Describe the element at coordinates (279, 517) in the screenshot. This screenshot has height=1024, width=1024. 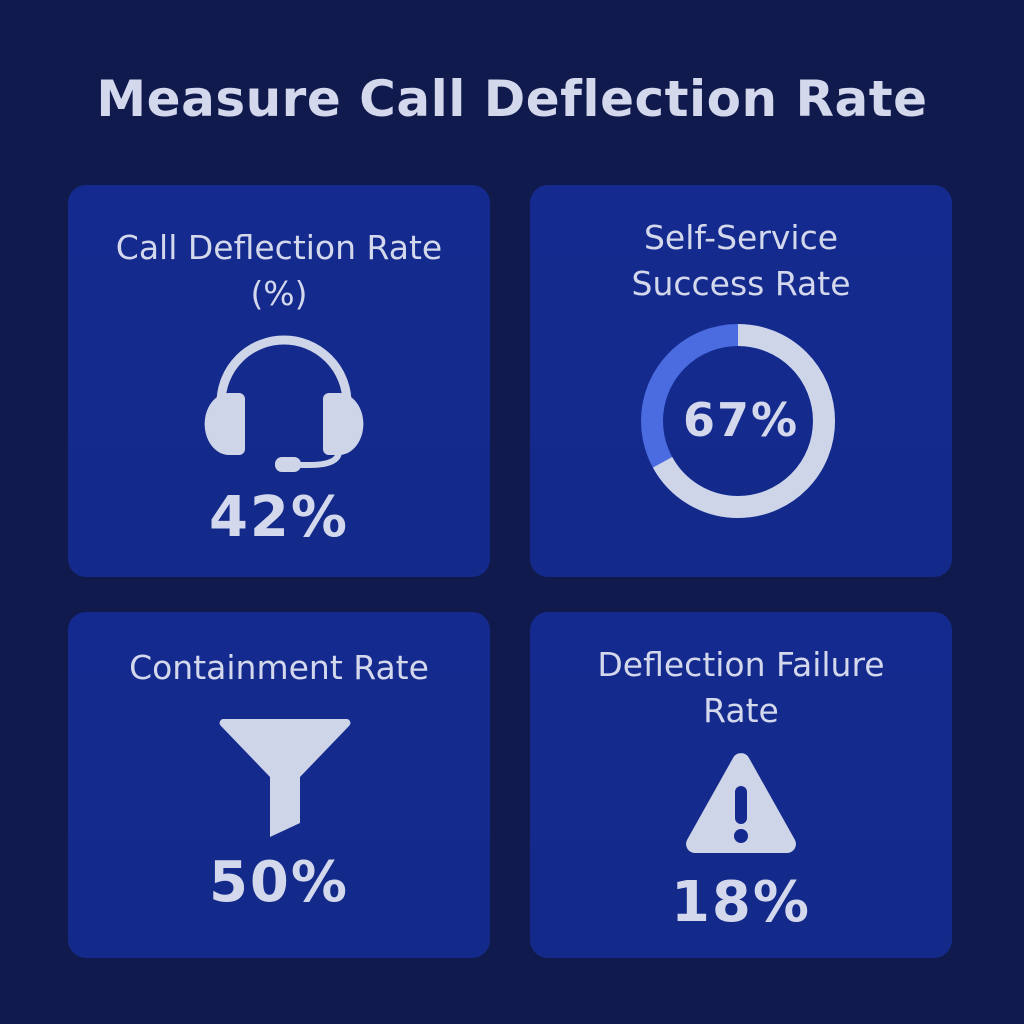
I see `card-value: 42%` at that location.